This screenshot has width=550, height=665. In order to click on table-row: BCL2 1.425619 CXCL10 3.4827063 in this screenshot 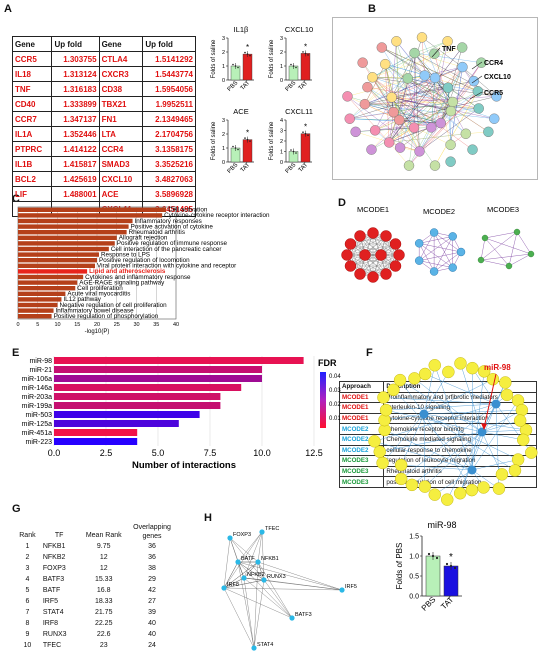, I will do `click(103, 179)`.